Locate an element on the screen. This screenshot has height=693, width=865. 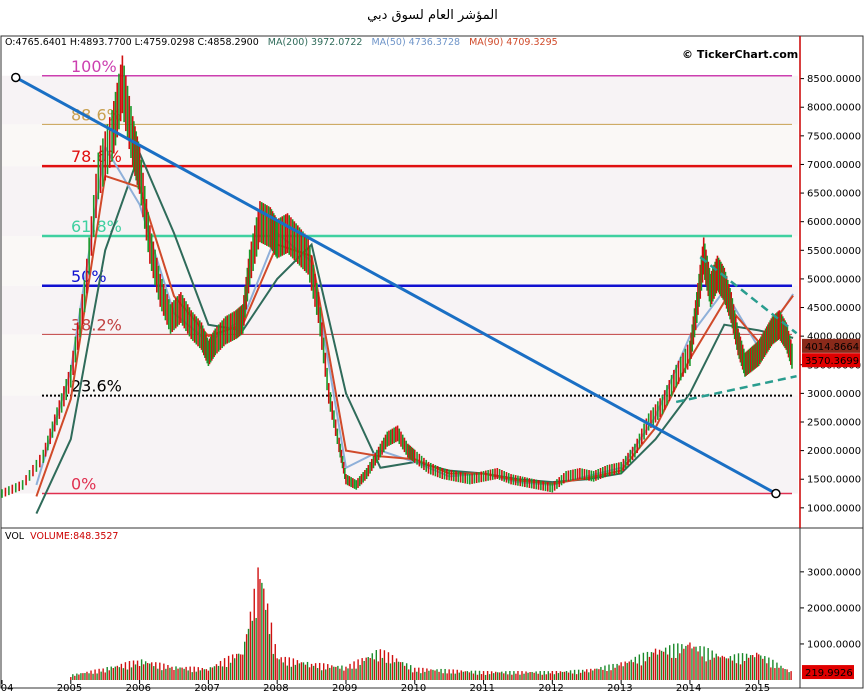
price-tick-label: 7000.0000 is located at coordinates (834, 165).